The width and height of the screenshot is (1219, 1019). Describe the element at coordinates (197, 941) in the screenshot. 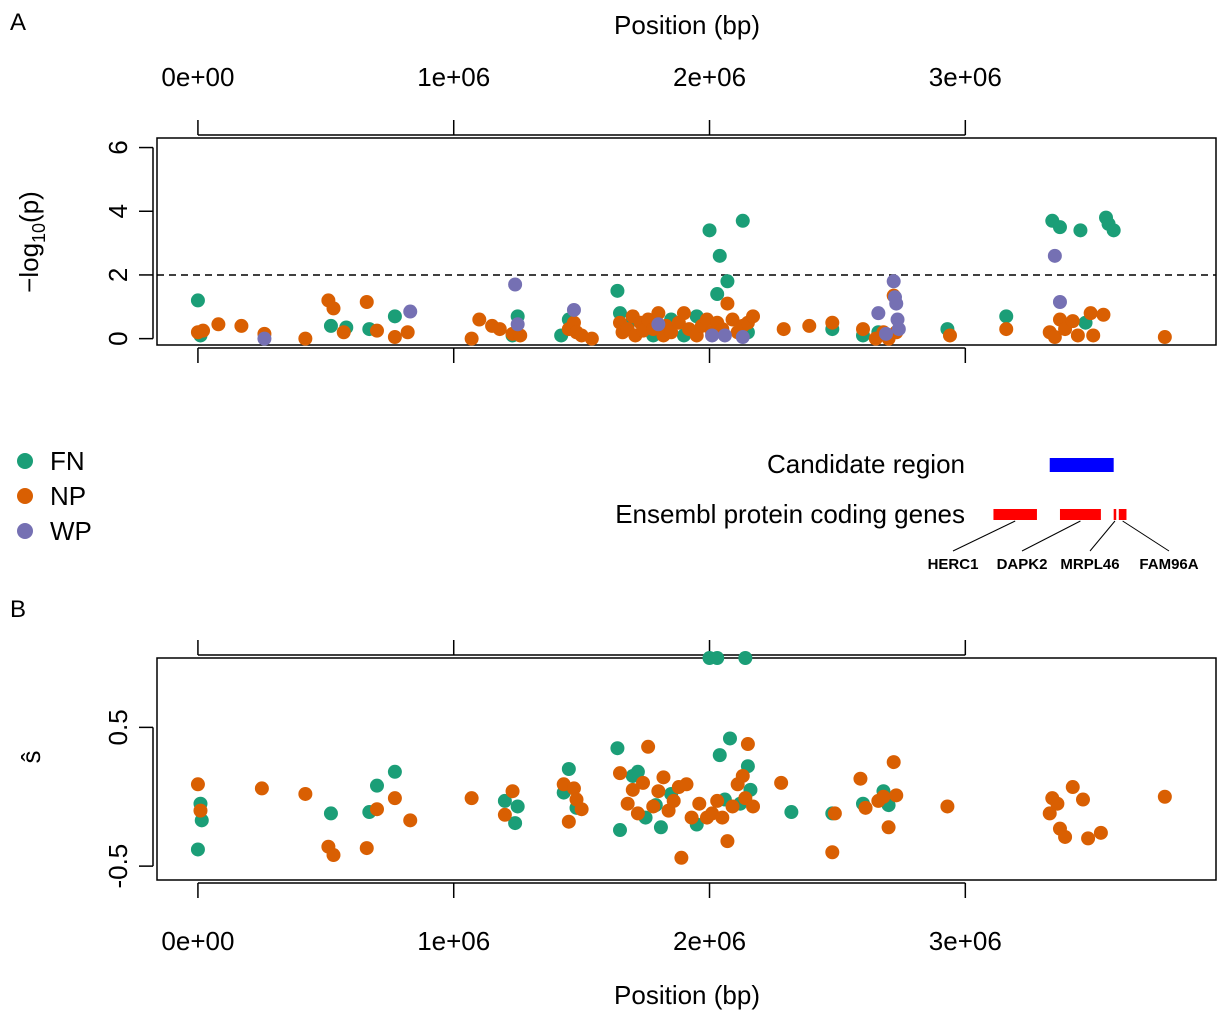

I see `bottom-x-tick-label: 0e+00` at that location.